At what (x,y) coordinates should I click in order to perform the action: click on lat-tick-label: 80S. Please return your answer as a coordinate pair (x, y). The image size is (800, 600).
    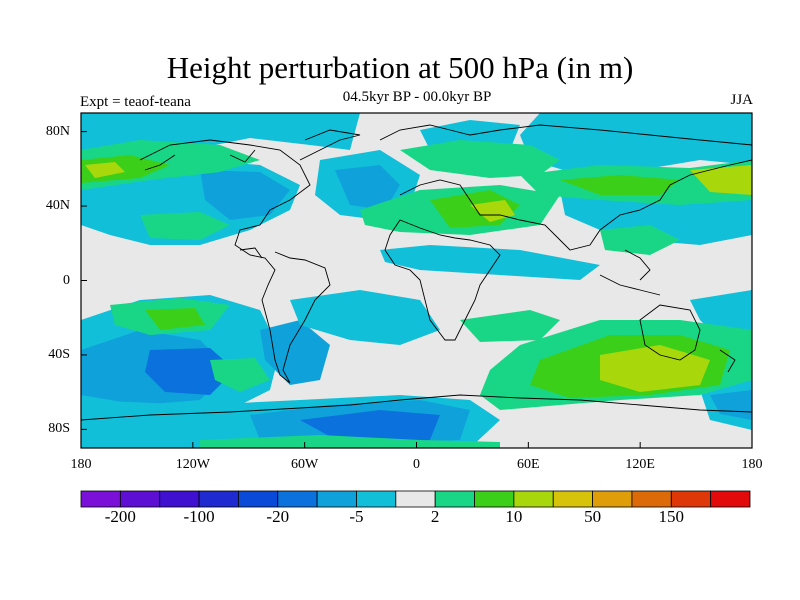
    Looking at the image, I should click on (59, 429).